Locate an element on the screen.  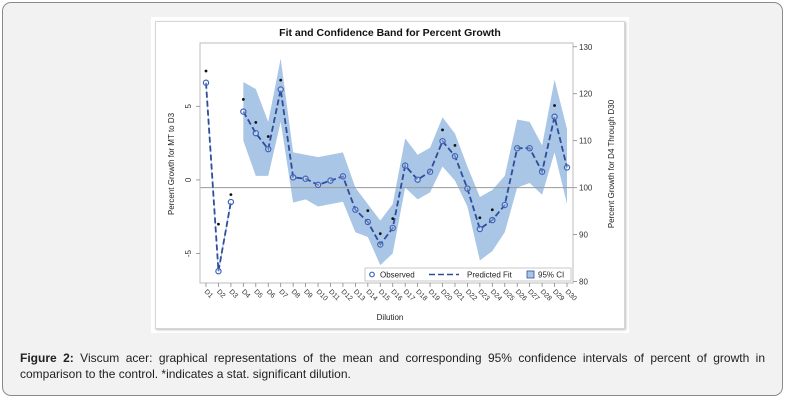
x-axis-tick-label: D28 is located at coordinates (546, 295).